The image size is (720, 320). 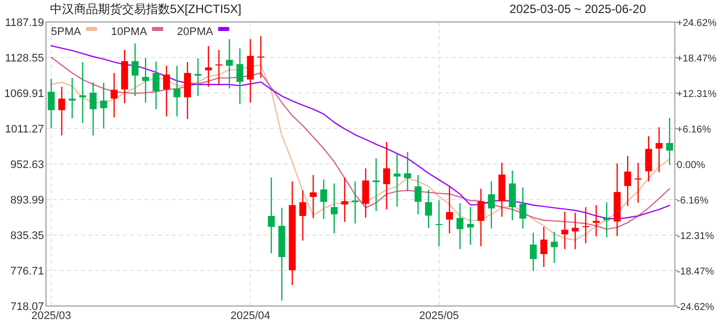 I want to click on y2-tick-label: -12.31%, so click(x=695, y=236).